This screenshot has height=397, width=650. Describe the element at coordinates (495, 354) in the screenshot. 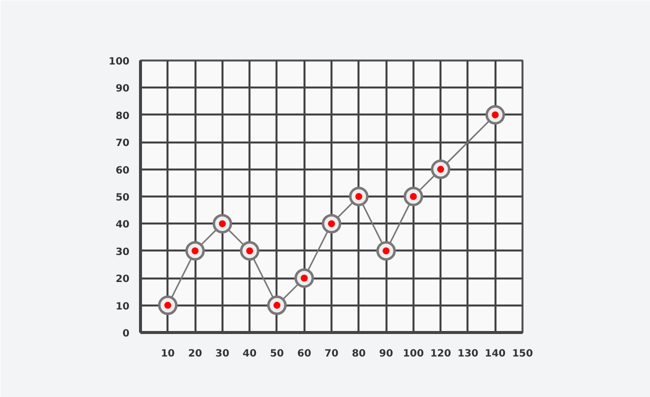

I see `x-tick-label: 140` at that location.